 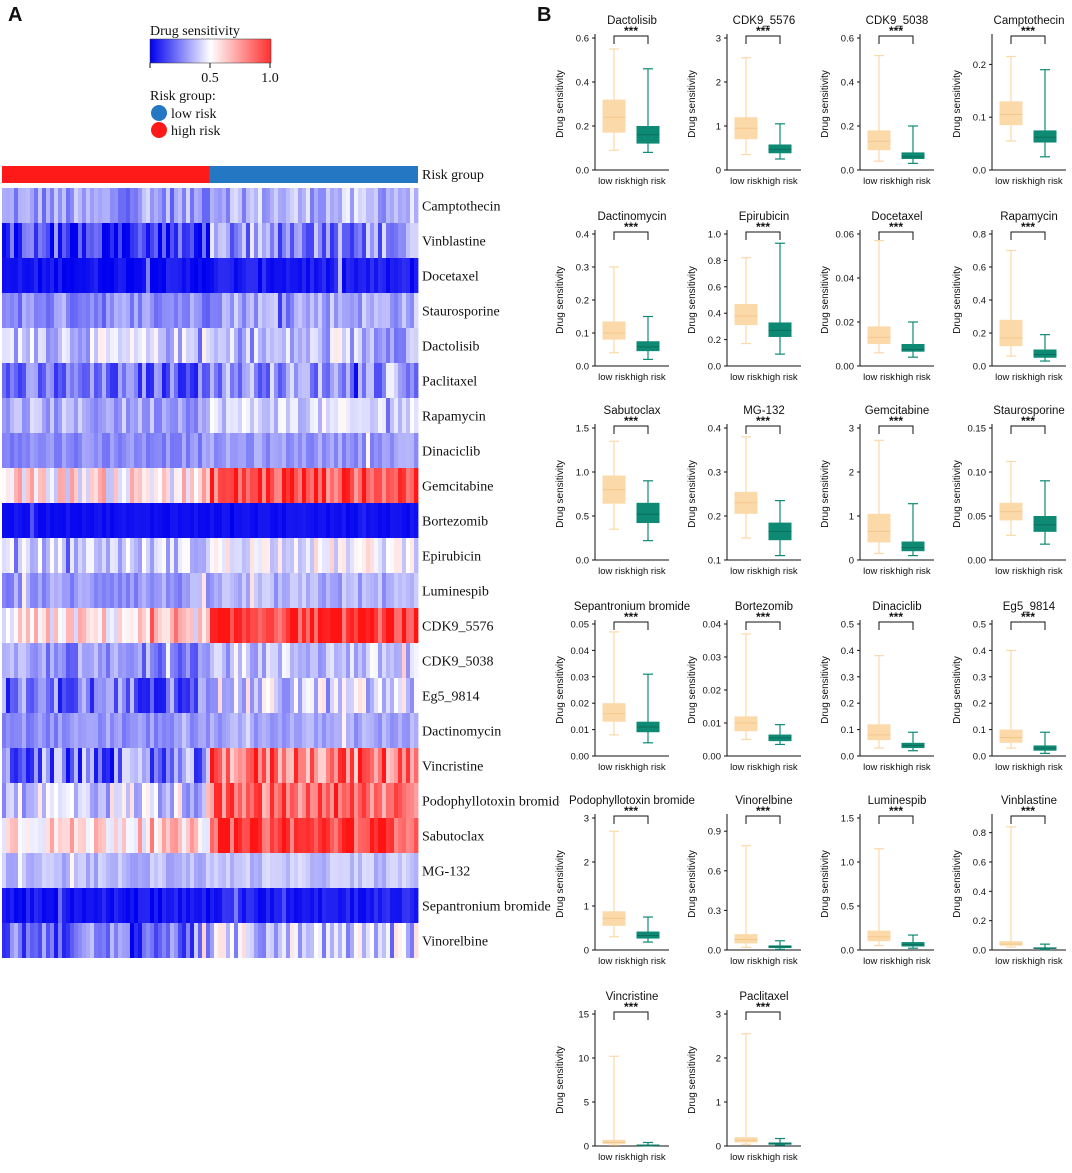 What do you see at coordinates (648, 181) in the screenshot?
I see `x-tick-label: high risk` at bounding box center [648, 181].